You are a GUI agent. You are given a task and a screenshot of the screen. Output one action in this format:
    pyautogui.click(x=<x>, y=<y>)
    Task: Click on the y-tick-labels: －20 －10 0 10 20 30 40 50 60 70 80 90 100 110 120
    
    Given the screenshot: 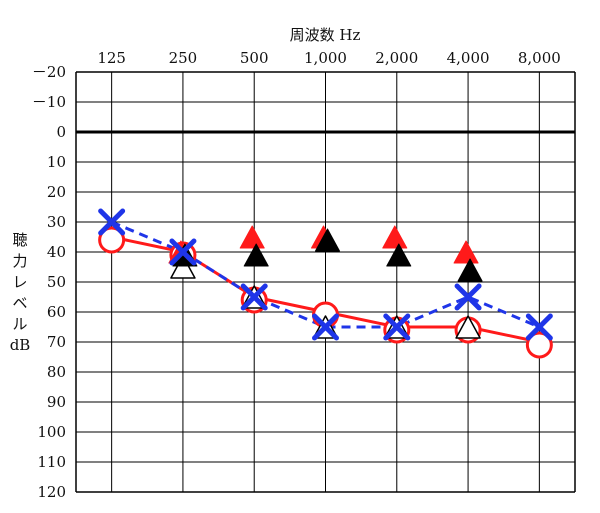 What is the action you would take?
    pyautogui.click(x=49, y=282)
    